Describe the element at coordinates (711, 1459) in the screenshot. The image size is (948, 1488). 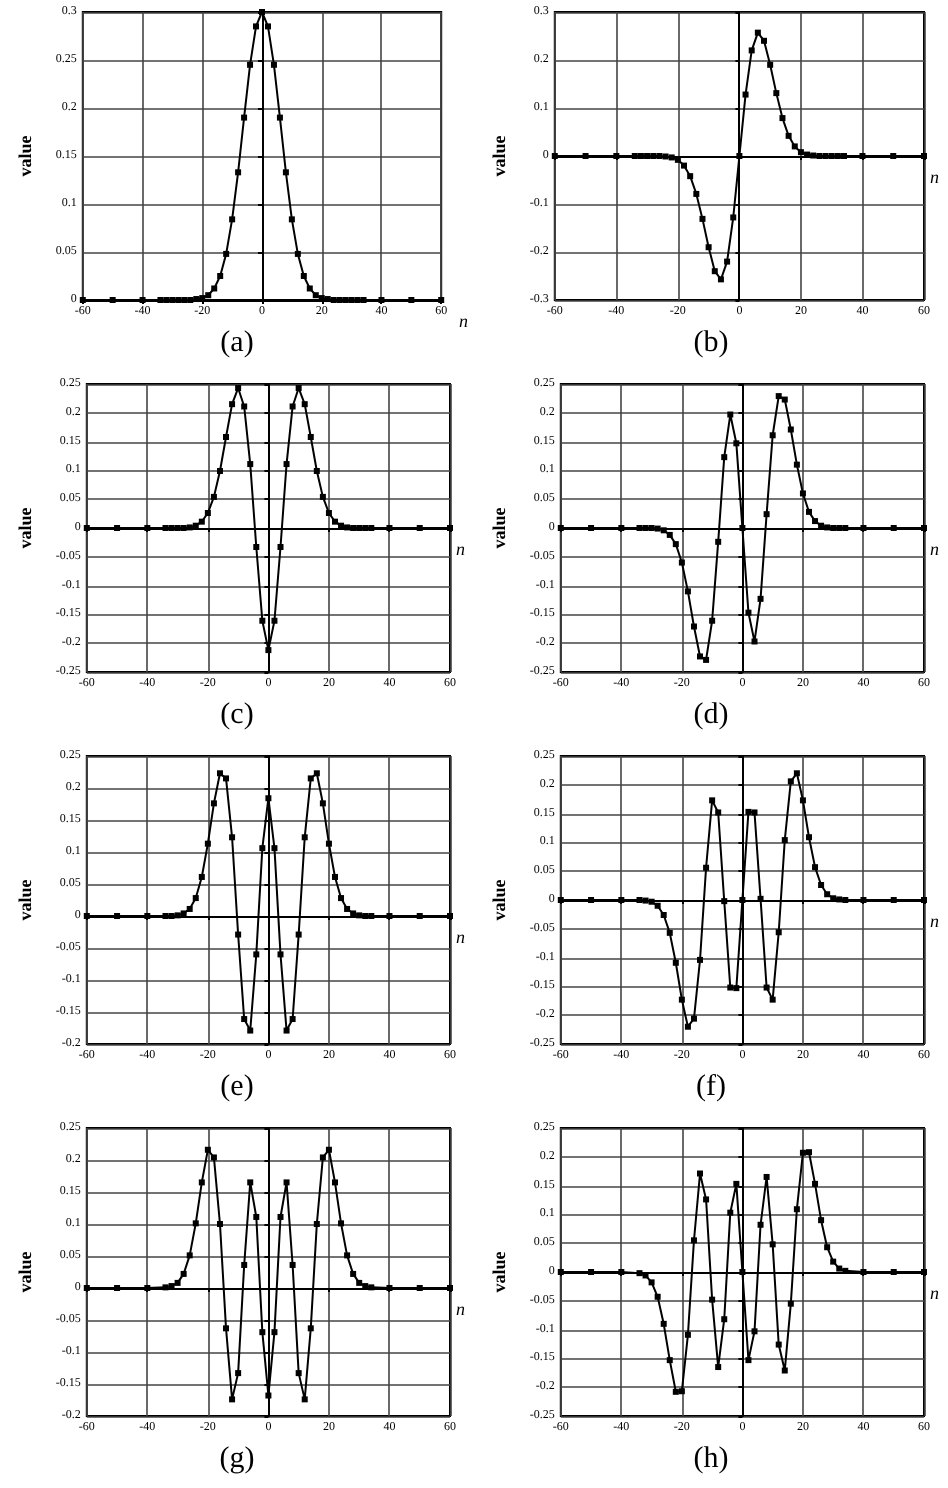
I see `text: (h)` at that location.